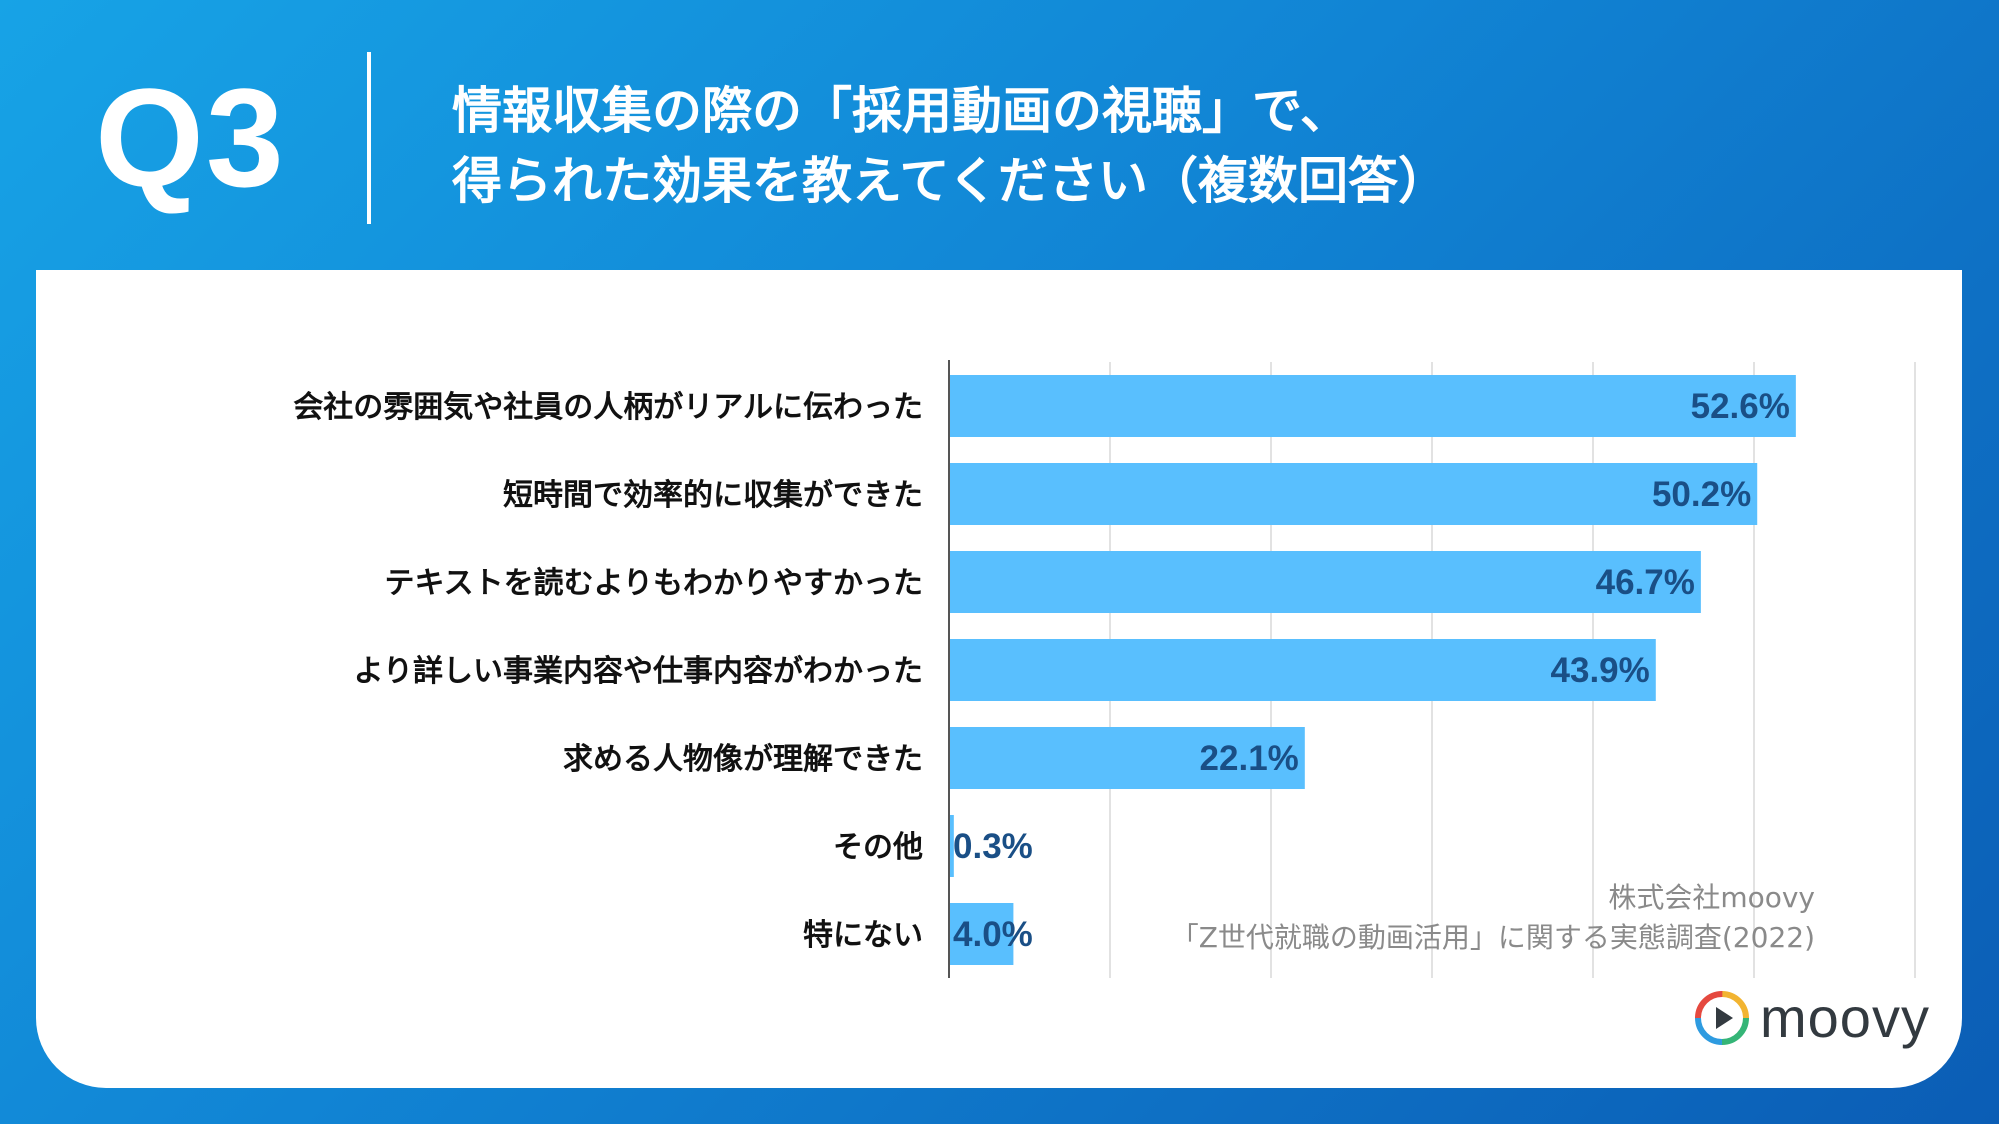  I want to click on category-label: 会社の雰囲気や社員の人柄がリアルに伝わった, so click(608, 407).